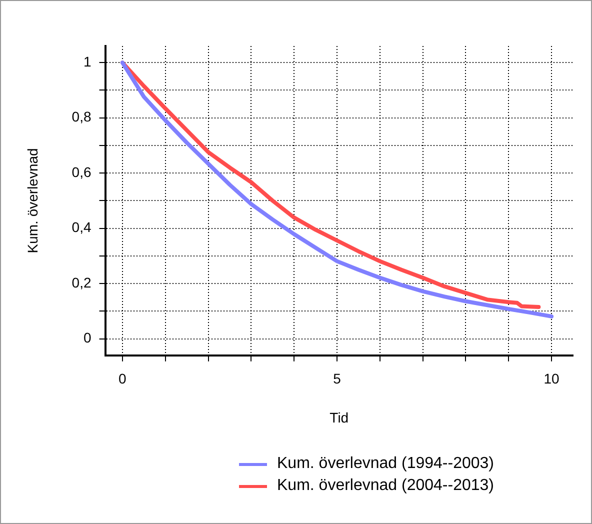 The height and width of the screenshot is (524, 592). Describe the element at coordinates (82, 282) in the screenshot. I see `y-tick-label: 0,2` at that location.